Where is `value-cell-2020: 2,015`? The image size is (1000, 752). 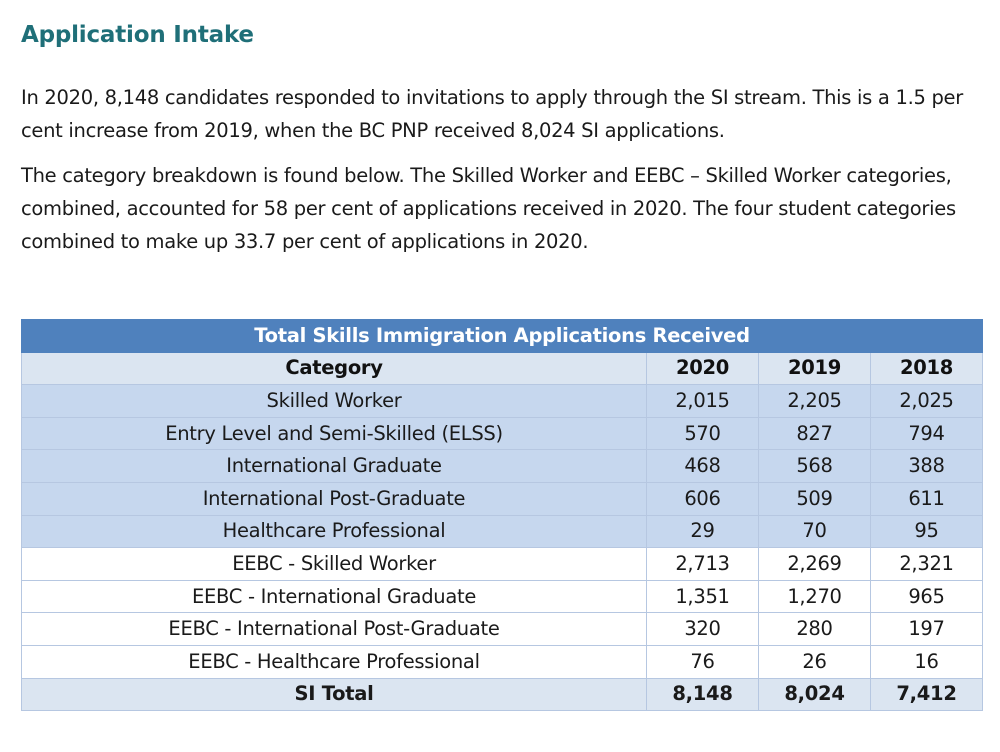
value-cell-2020: 2,015 is located at coordinates (702, 401).